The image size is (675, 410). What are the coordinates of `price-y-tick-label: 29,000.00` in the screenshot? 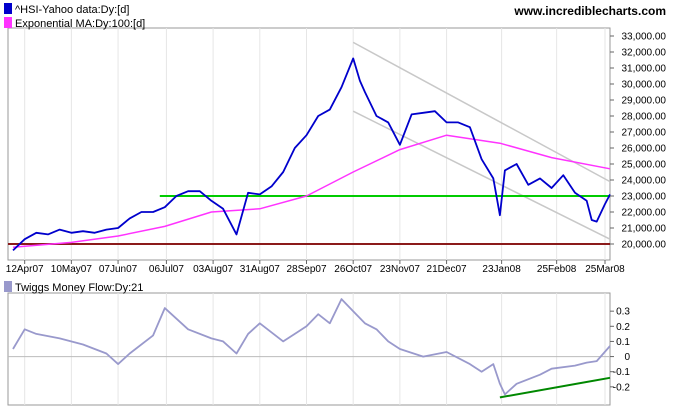 It's located at (644, 101).